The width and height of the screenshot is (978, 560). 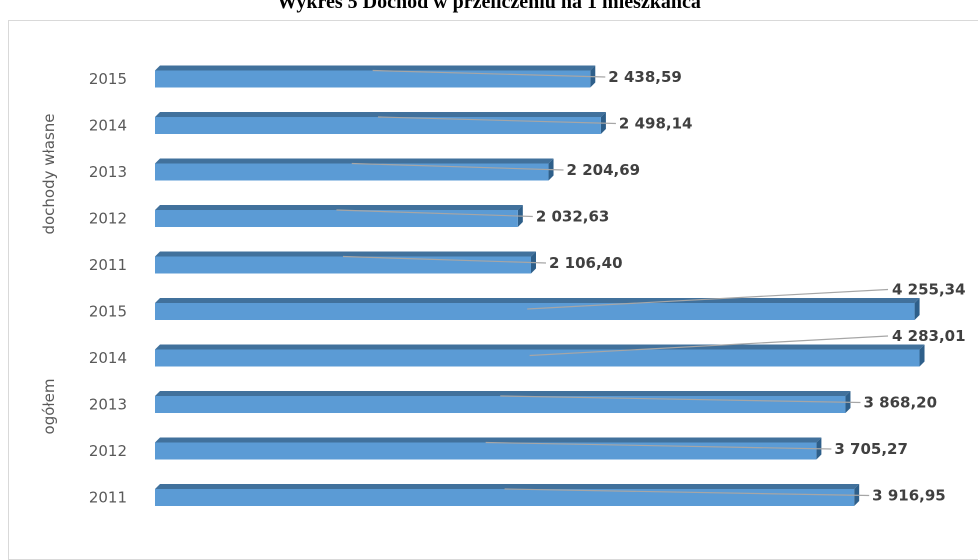 What do you see at coordinates (378, 125) in the screenshot?
I see `bar-dochody-własne-2014` at bounding box center [378, 125].